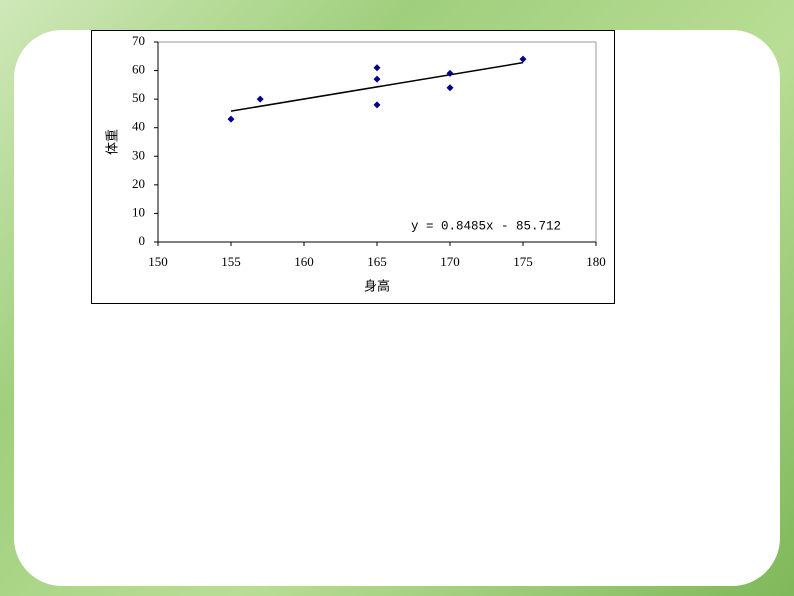 This screenshot has width=794, height=596. What do you see at coordinates (231, 261) in the screenshot?
I see `x-tick-label: 155` at bounding box center [231, 261].